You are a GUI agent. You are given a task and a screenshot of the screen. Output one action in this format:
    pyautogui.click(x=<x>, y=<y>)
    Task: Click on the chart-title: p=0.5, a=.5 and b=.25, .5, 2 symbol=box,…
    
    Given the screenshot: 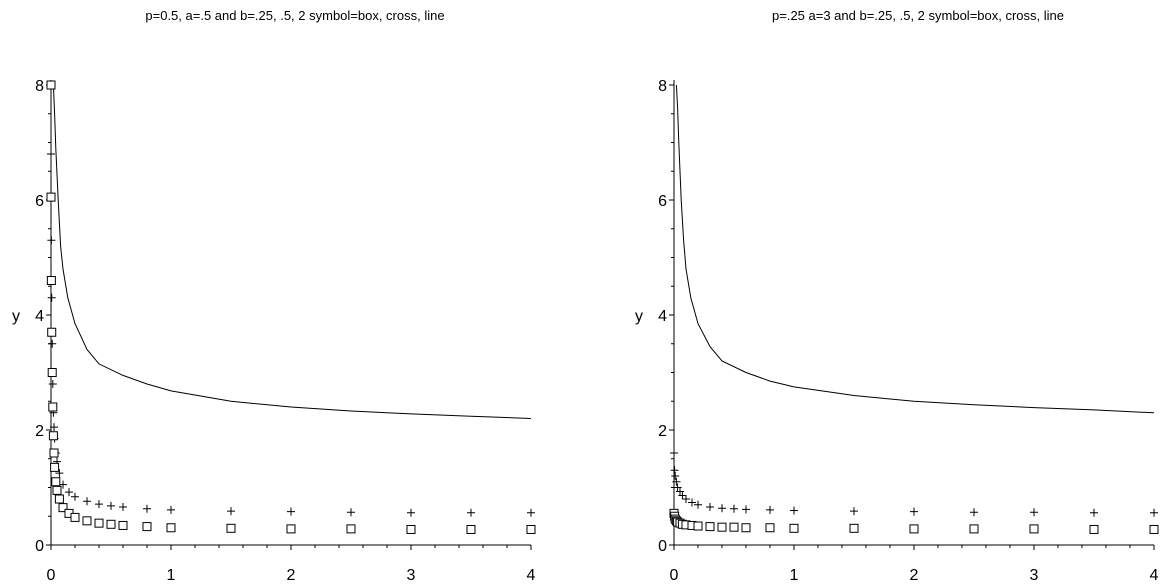 What is the action you would take?
    pyautogui.click(x=294, y=15)
    